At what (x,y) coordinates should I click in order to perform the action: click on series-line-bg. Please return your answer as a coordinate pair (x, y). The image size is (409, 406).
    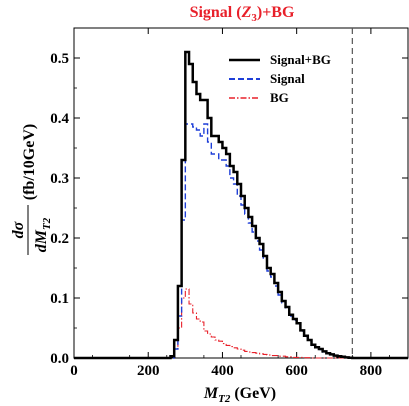
    Looking at the image, I should click on (241, 323).